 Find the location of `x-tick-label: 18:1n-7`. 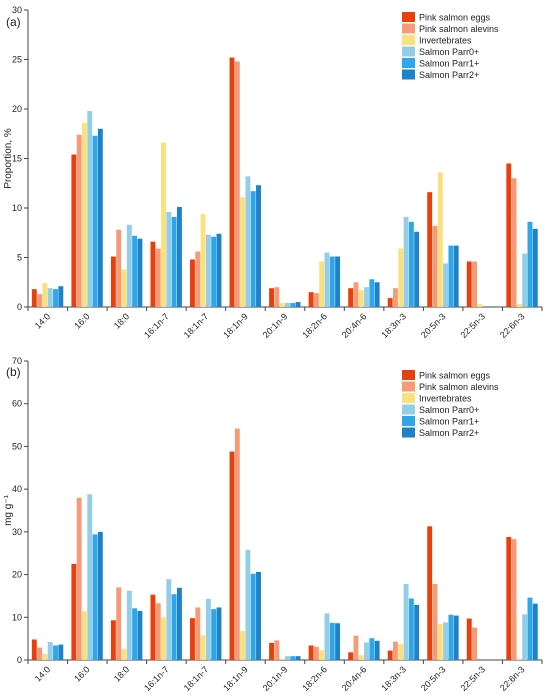

x-tick-label: 18:1n-7 is located at coordinates (196, 325).